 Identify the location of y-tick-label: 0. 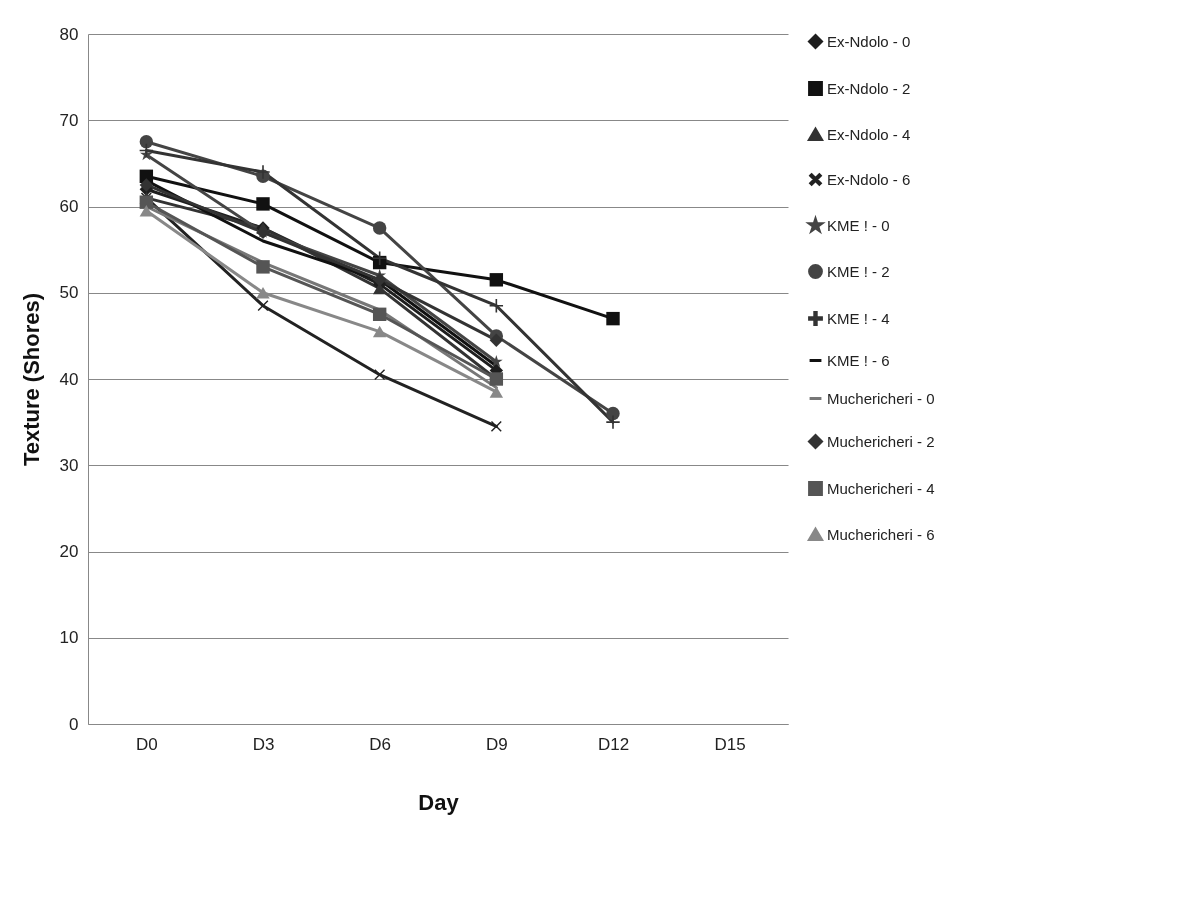
(74, 724).